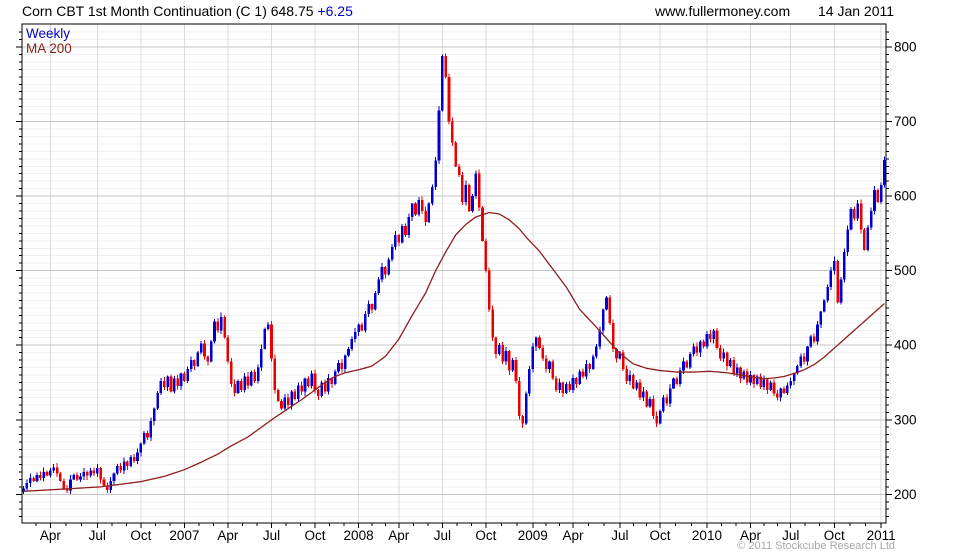  I want to click on x-tick-label: 2007, so click(184, 535).